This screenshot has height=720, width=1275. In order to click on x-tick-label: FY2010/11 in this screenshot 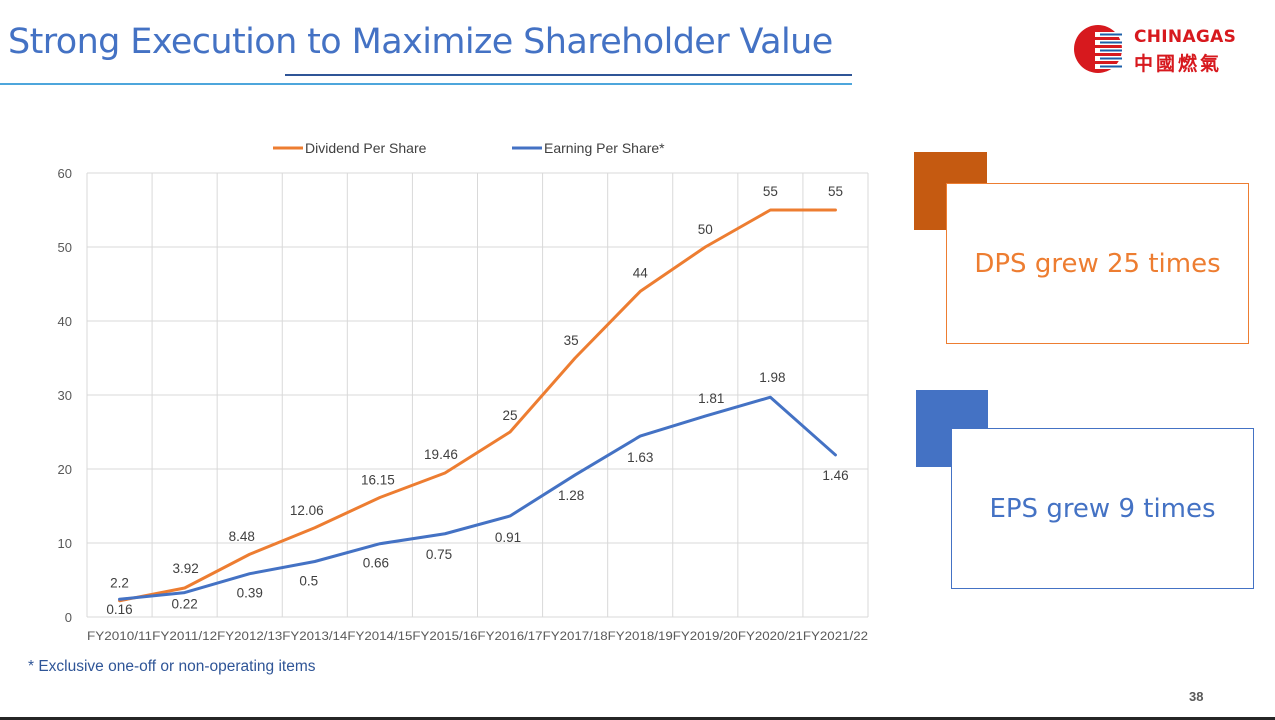, I will do `click(119, 637)`.